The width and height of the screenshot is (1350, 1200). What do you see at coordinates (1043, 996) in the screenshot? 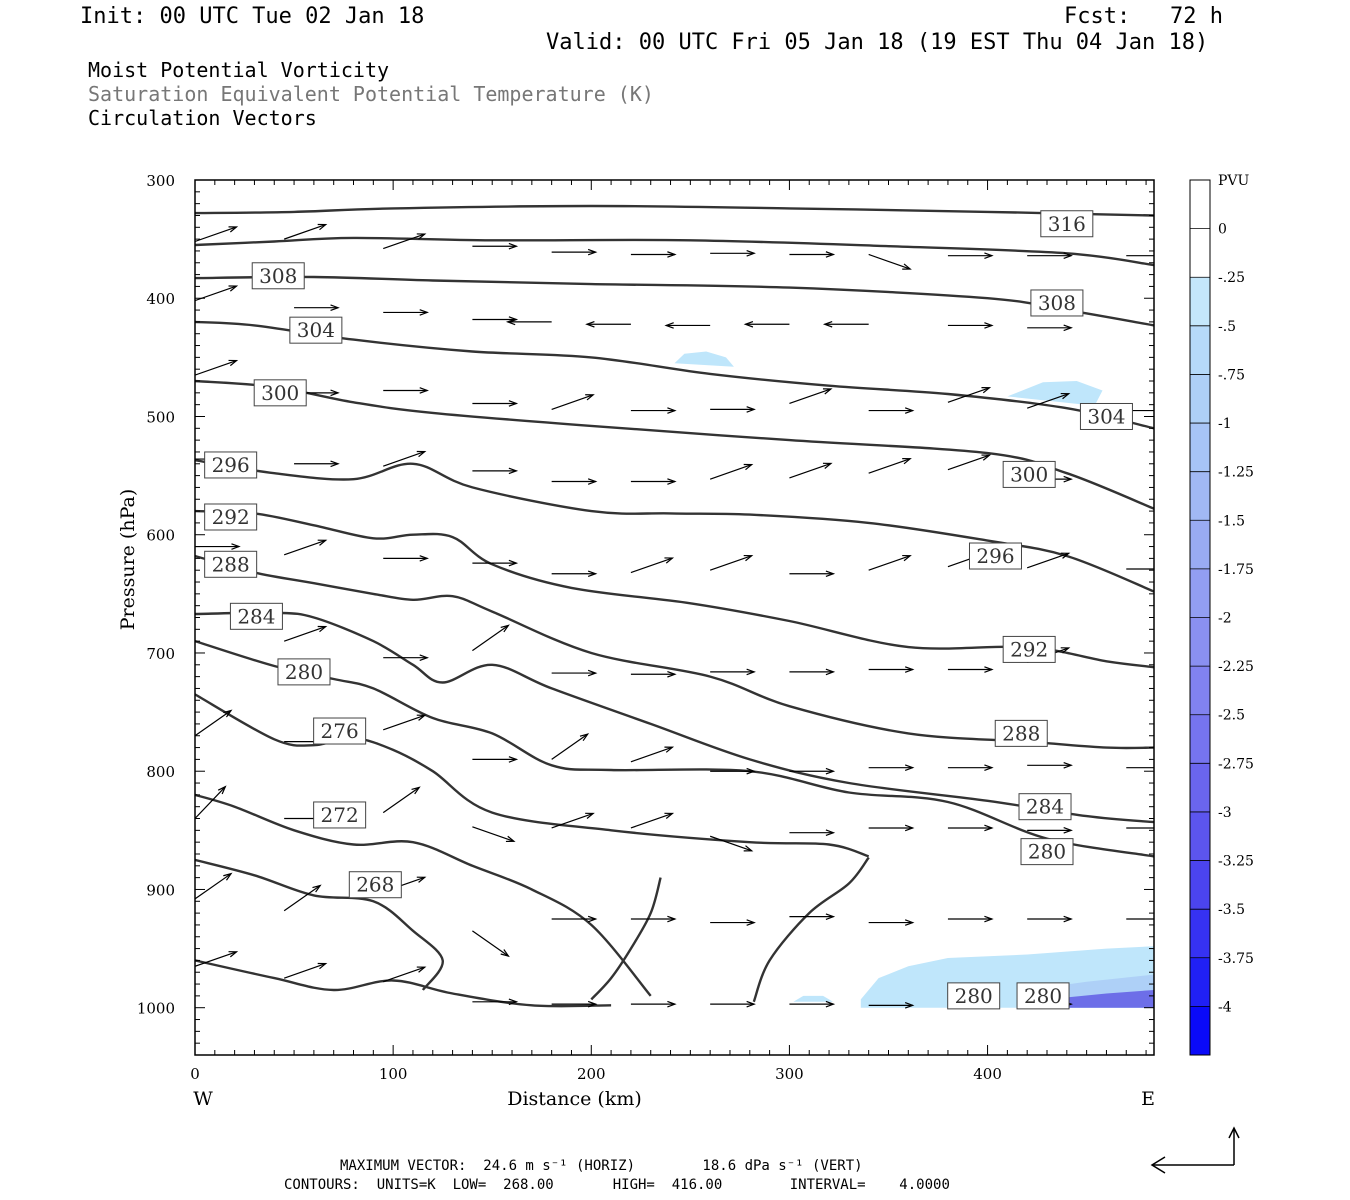
I see `contour-label: 280` at bounding box center [1043, 996].